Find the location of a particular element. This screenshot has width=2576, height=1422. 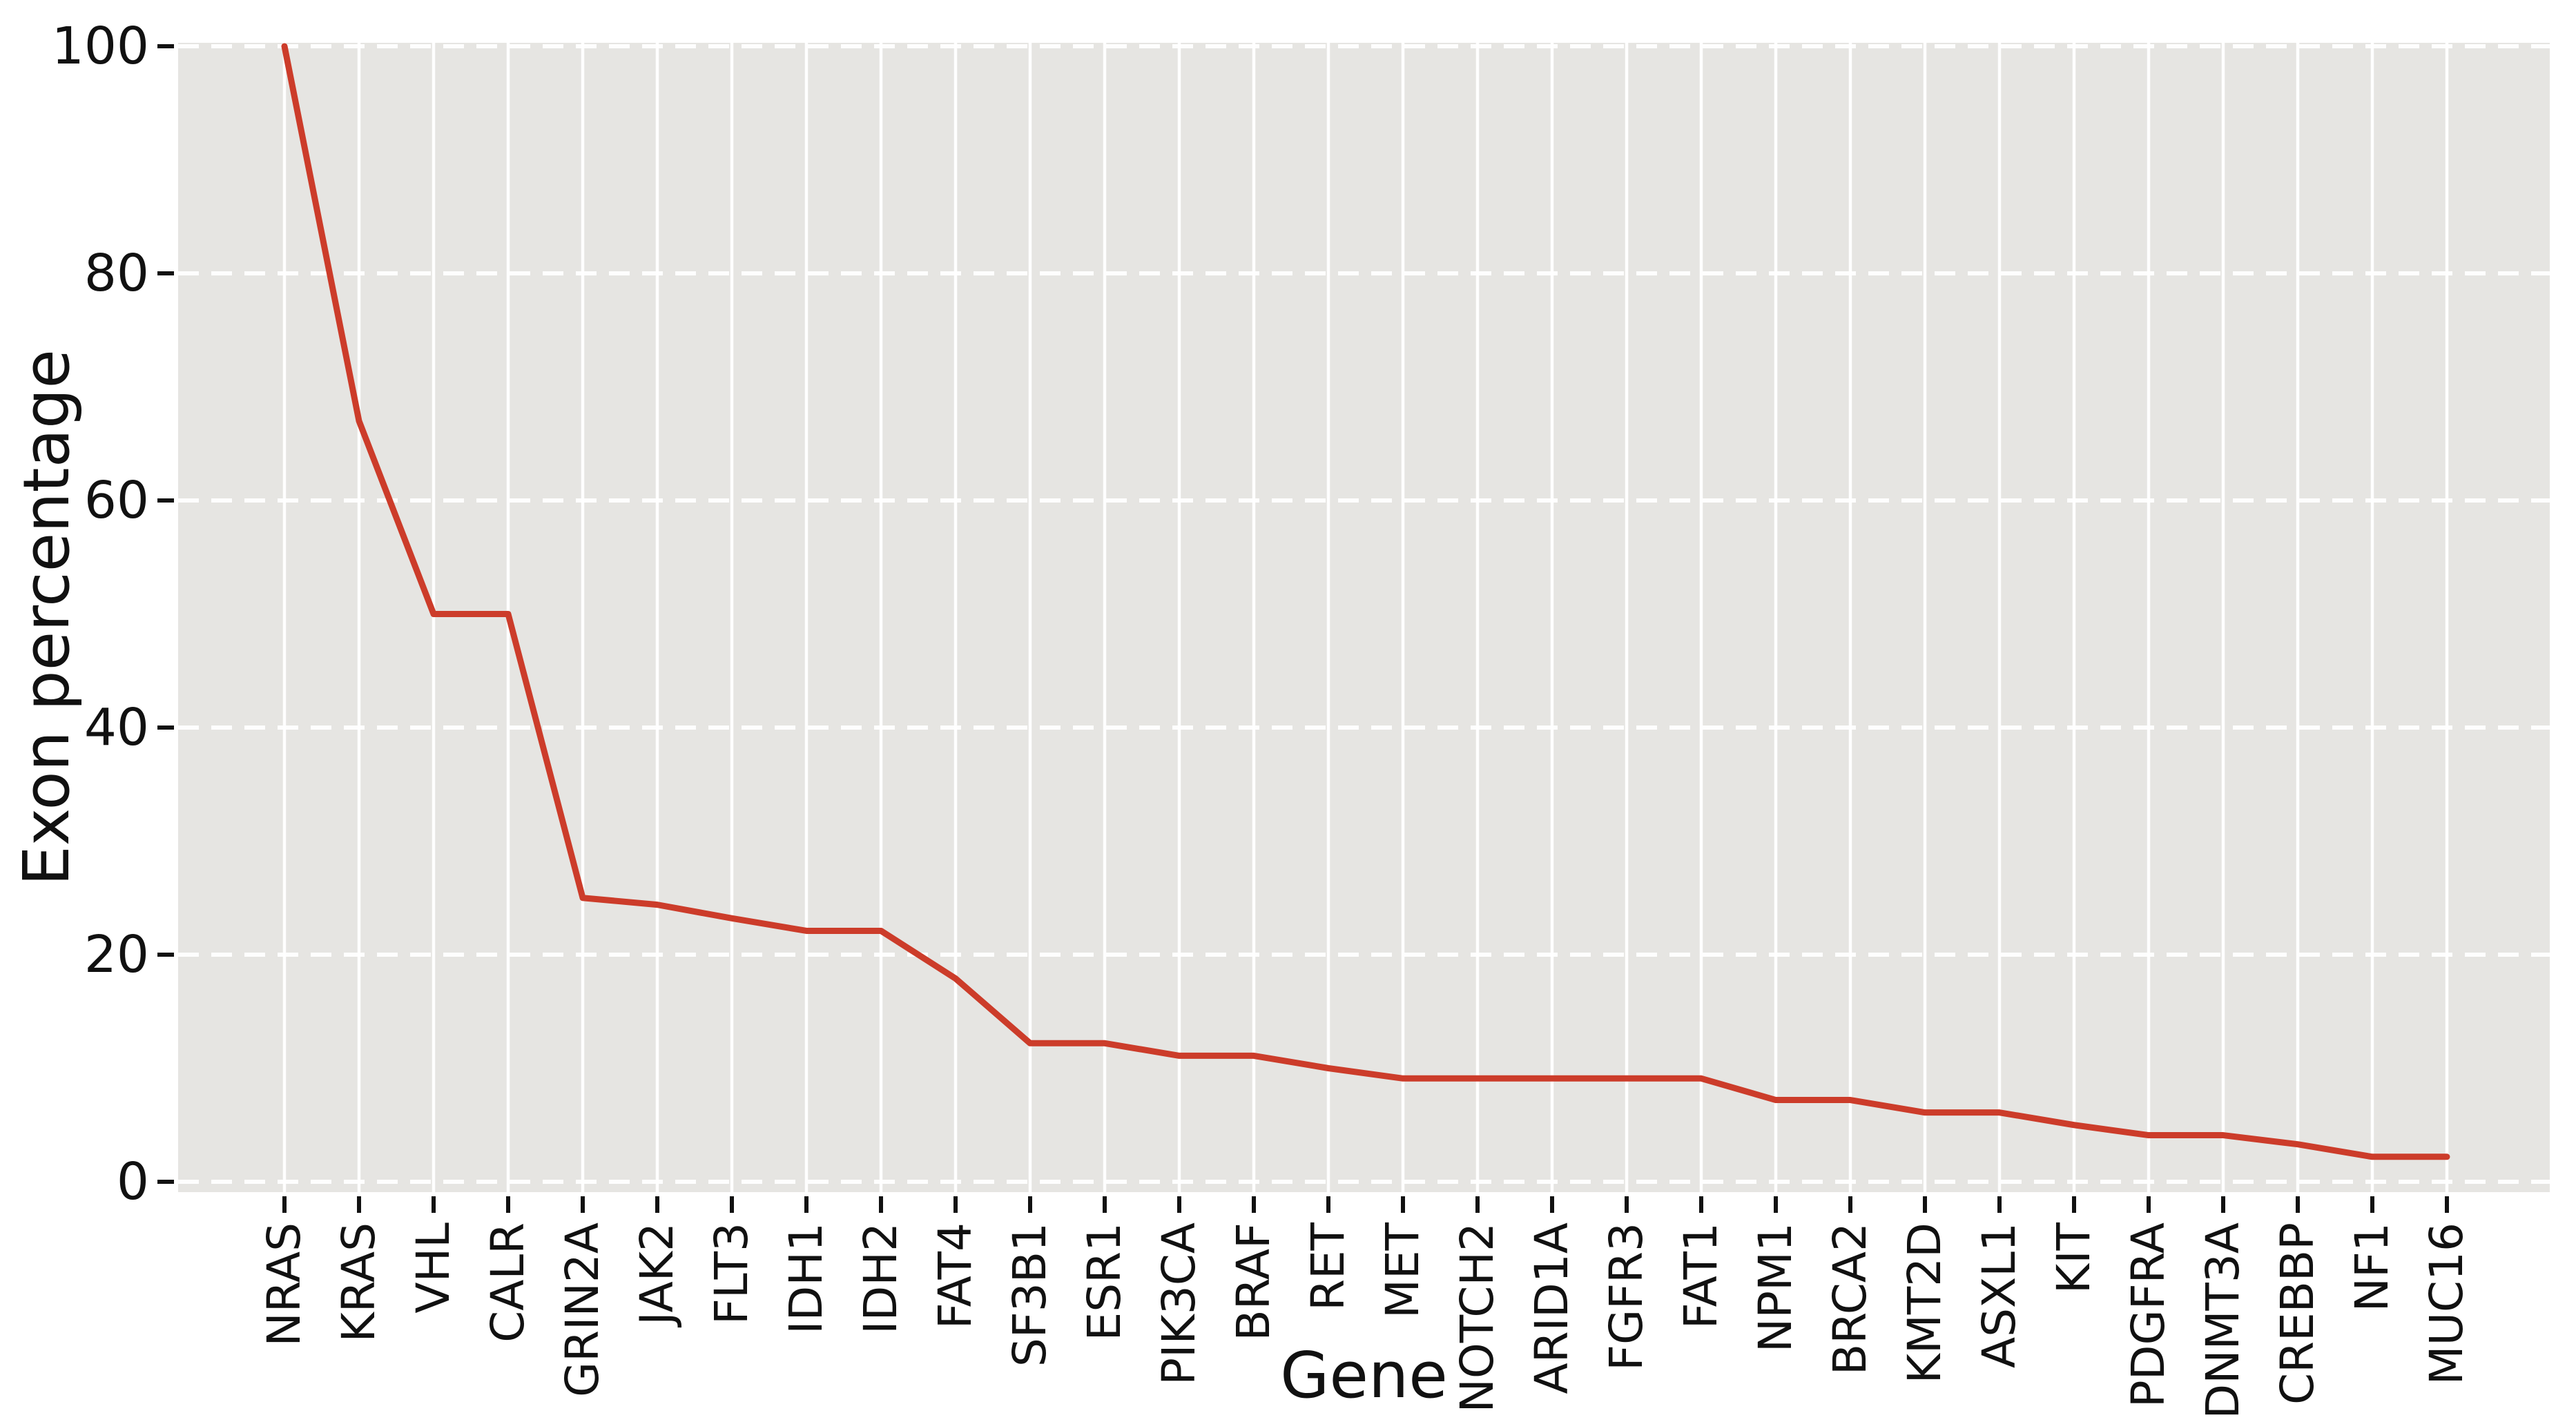

x-tick-label-wrap: MUC16 is located at coordinates (2447, 1322).